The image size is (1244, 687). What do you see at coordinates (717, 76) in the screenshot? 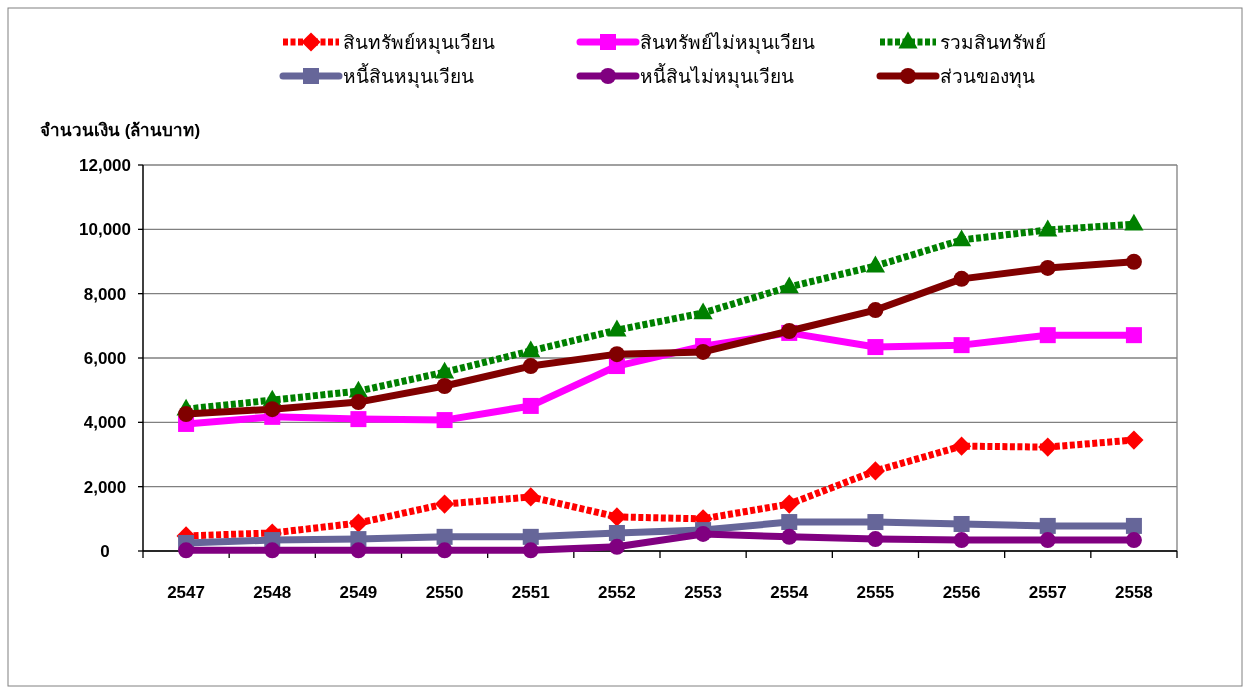
I see `legend-label: หนี้สินไม่หมุนเวียน` at bounding box center [717, 76].